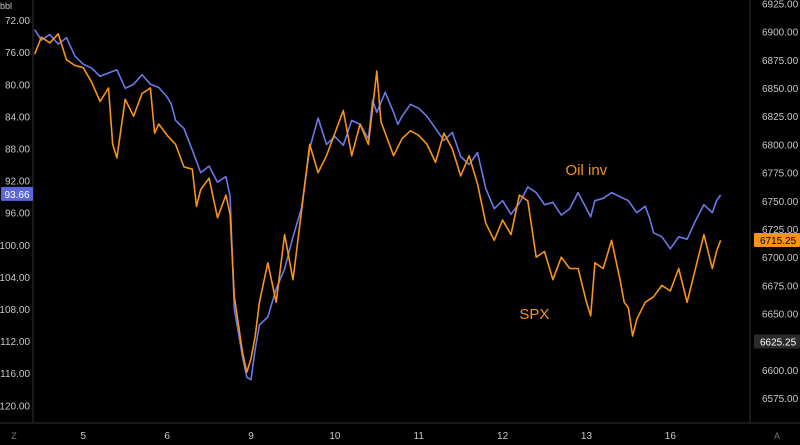 The height and width of the screenshot is (445, 800). Describe the element at coordinates (167, 436) in the screenshot. I see `time-tick-label: 6` at that location.